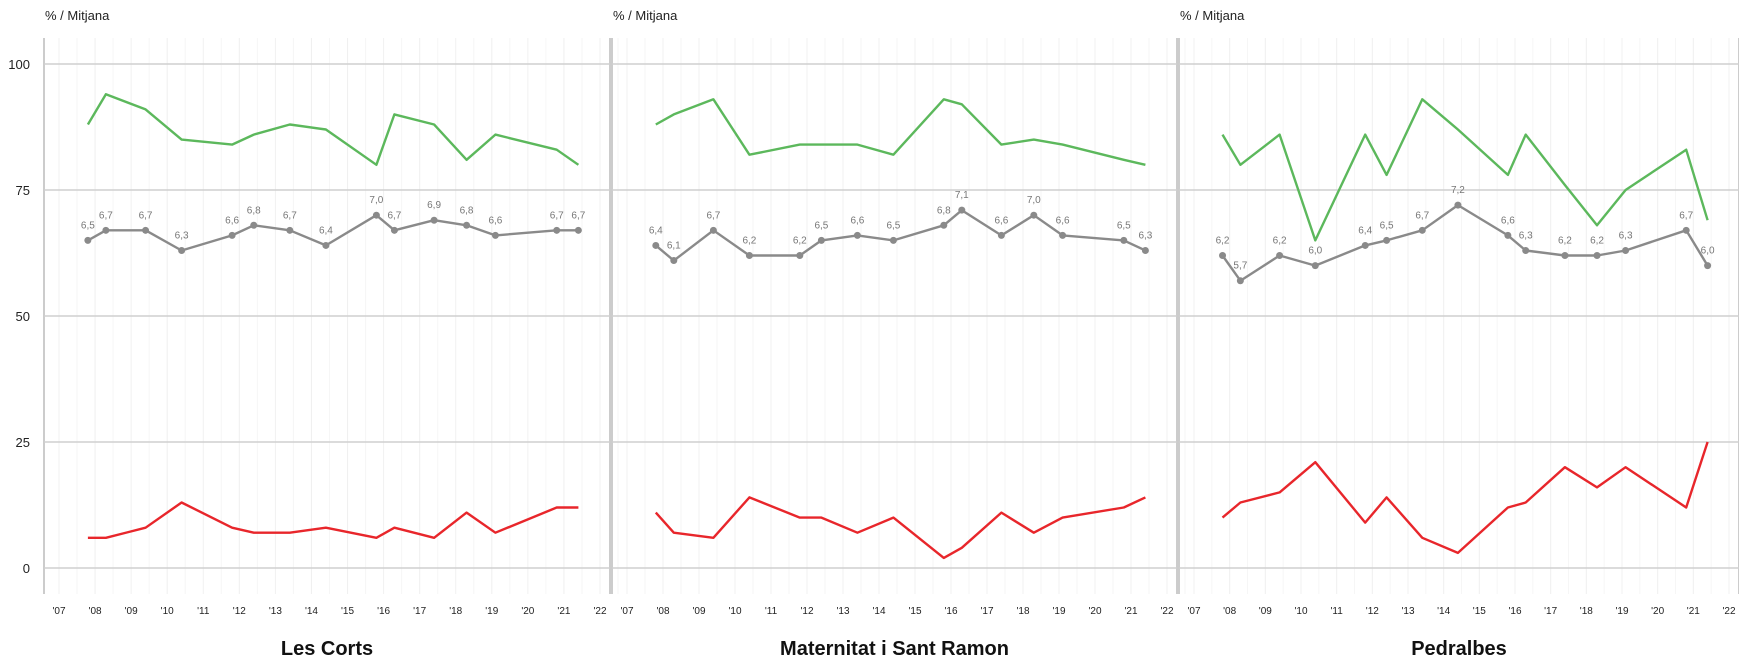  Describe the element at coordinates (1526, 235) in the screenshot. I see `data-label: 6,3` at that location.